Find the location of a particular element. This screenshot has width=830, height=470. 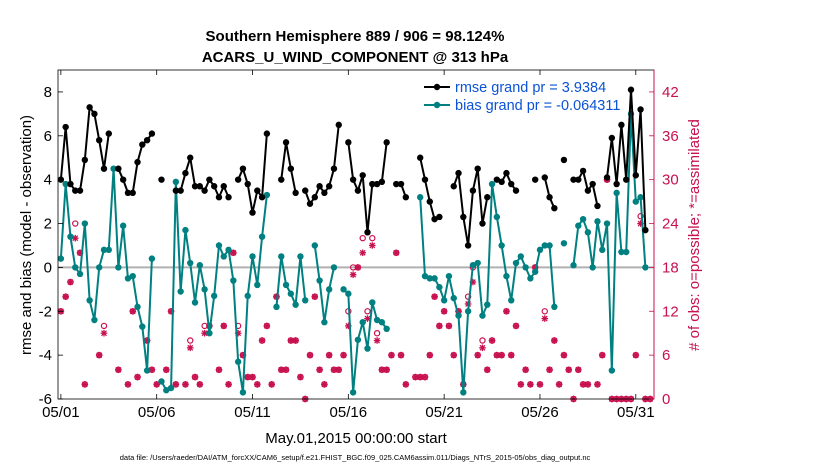

x-tick-label: 05/16 is located at coordinates (349, 412).